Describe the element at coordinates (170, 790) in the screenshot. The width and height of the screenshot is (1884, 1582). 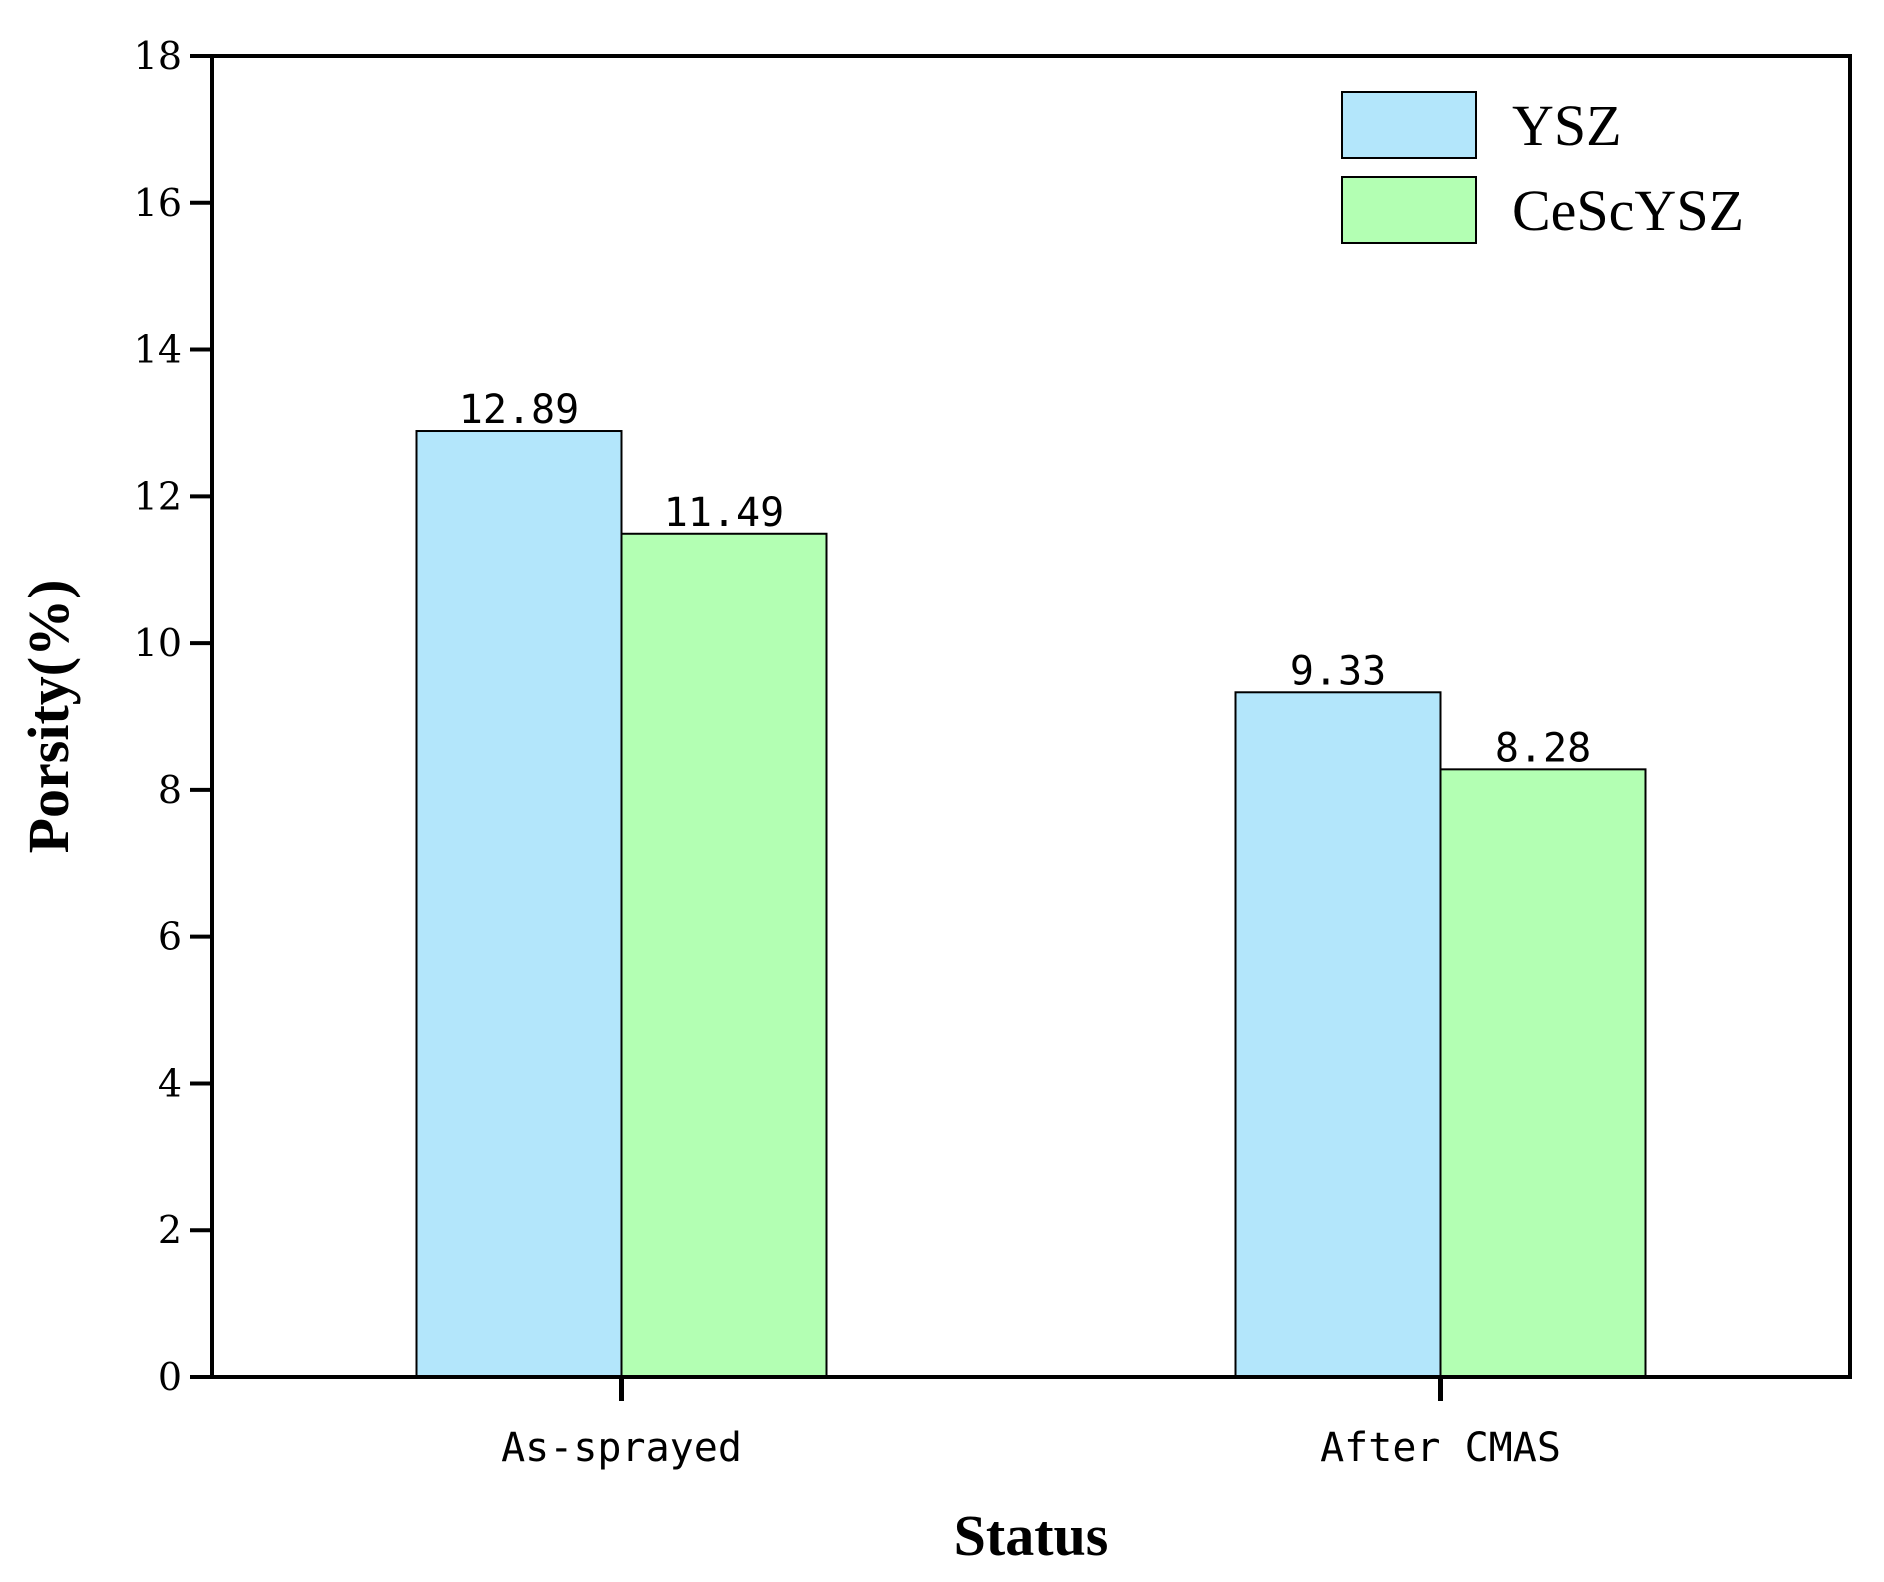
I see `y-tick-label: 8` at that location.